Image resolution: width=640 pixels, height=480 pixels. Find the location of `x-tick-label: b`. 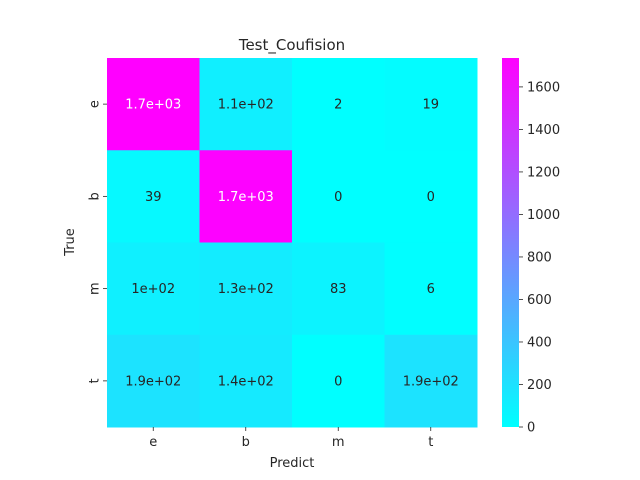

x-tick-label: b is located at coordinates (246, 442).